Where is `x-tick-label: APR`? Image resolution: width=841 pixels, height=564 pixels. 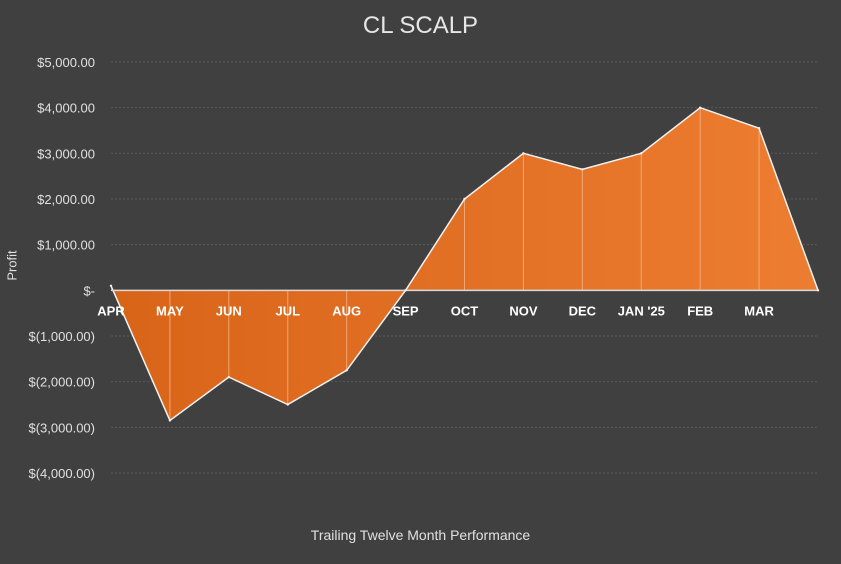 x-tick-label: APR is located at coordinates (111, 310).